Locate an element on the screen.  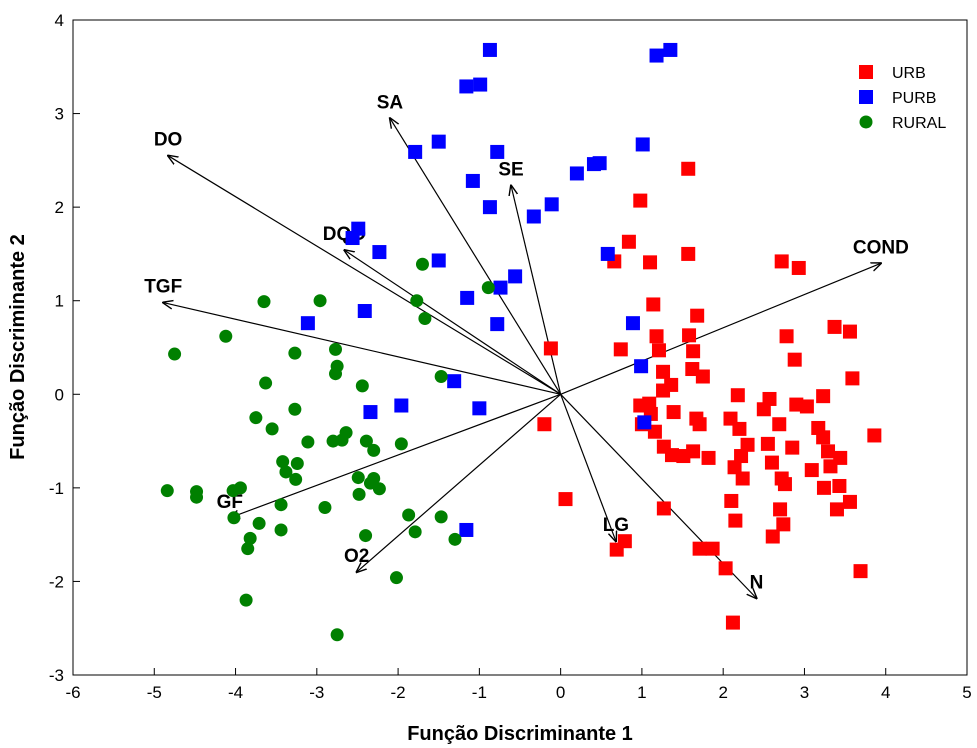
vector-label: COND is located at coordinates (881, 247).